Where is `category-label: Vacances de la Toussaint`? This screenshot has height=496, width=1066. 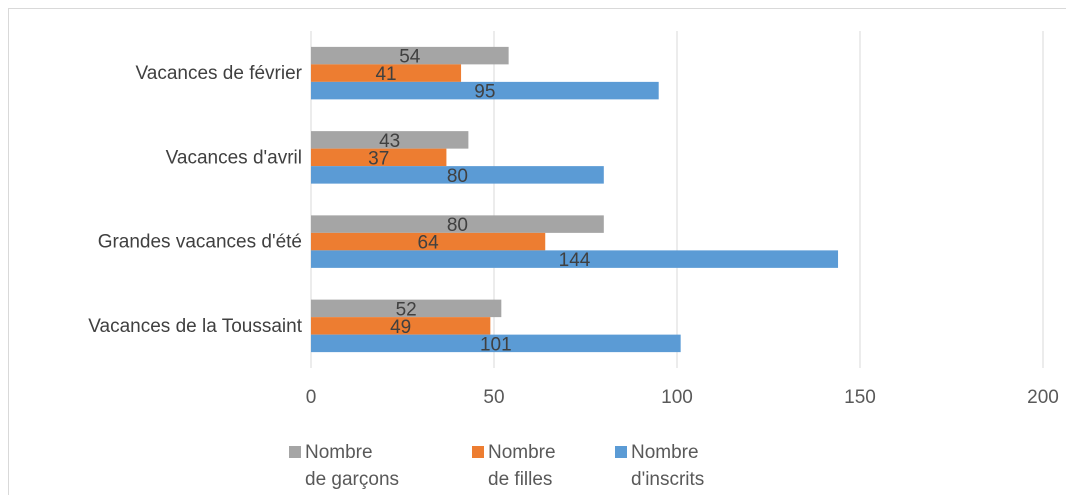 category-label: Vacances de la Toussaint is located at coordinates (195, 326).